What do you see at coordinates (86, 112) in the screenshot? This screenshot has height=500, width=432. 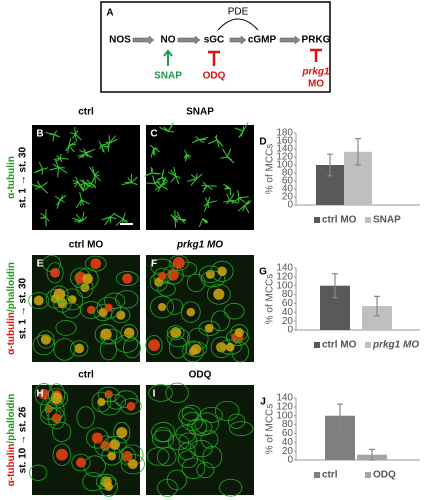 I see `label: ctrl` at bounding box center [86, 112].